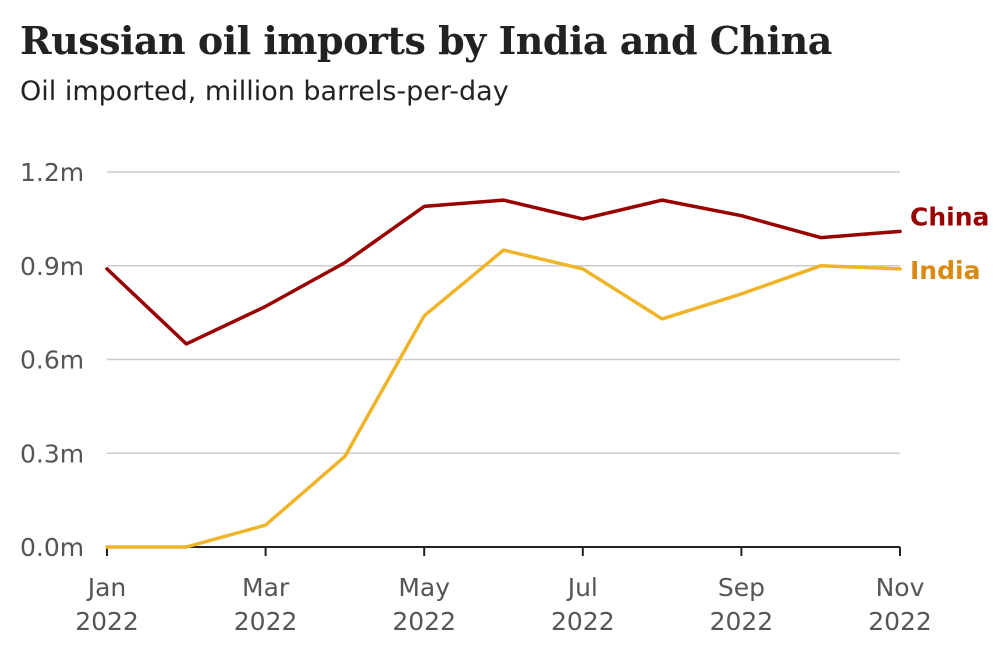 The image size is (1000, 670). What do you see at coordinates (741, 587) in the screenshot?
I see `x-tick-label-month: Sep` at bounding box center [741, 587].